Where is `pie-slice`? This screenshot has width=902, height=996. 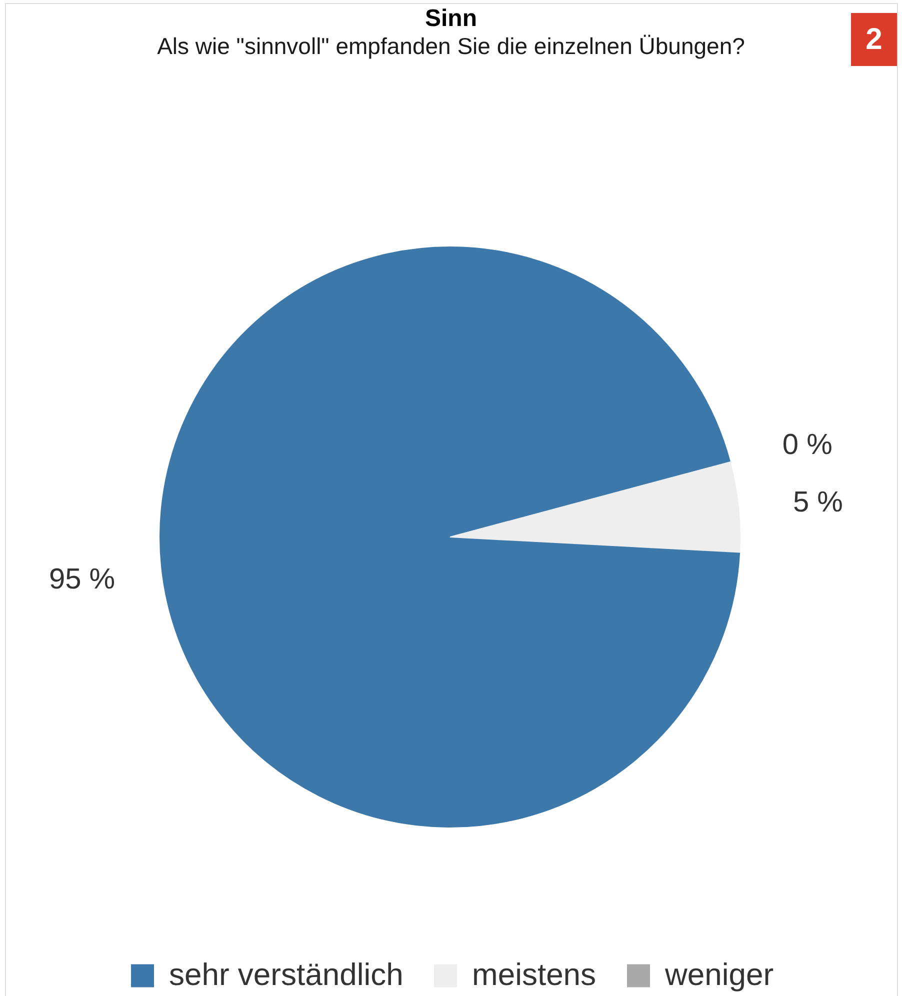 pie-slice is located at coordinates (595, 507).